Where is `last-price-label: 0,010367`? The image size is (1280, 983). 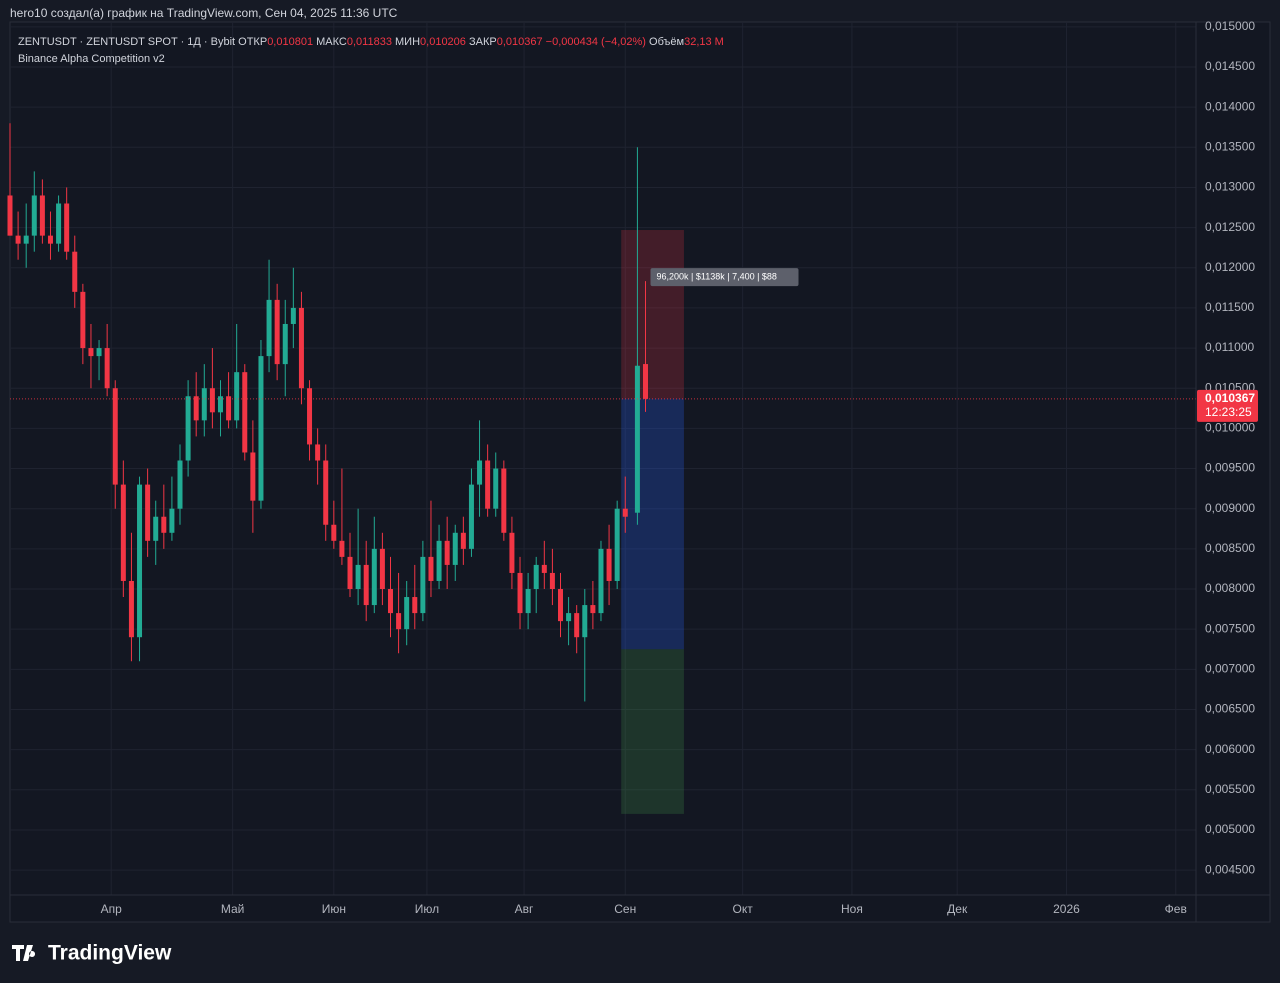
last-price-label: 0,010367 is located at coordinates (1230, 398).